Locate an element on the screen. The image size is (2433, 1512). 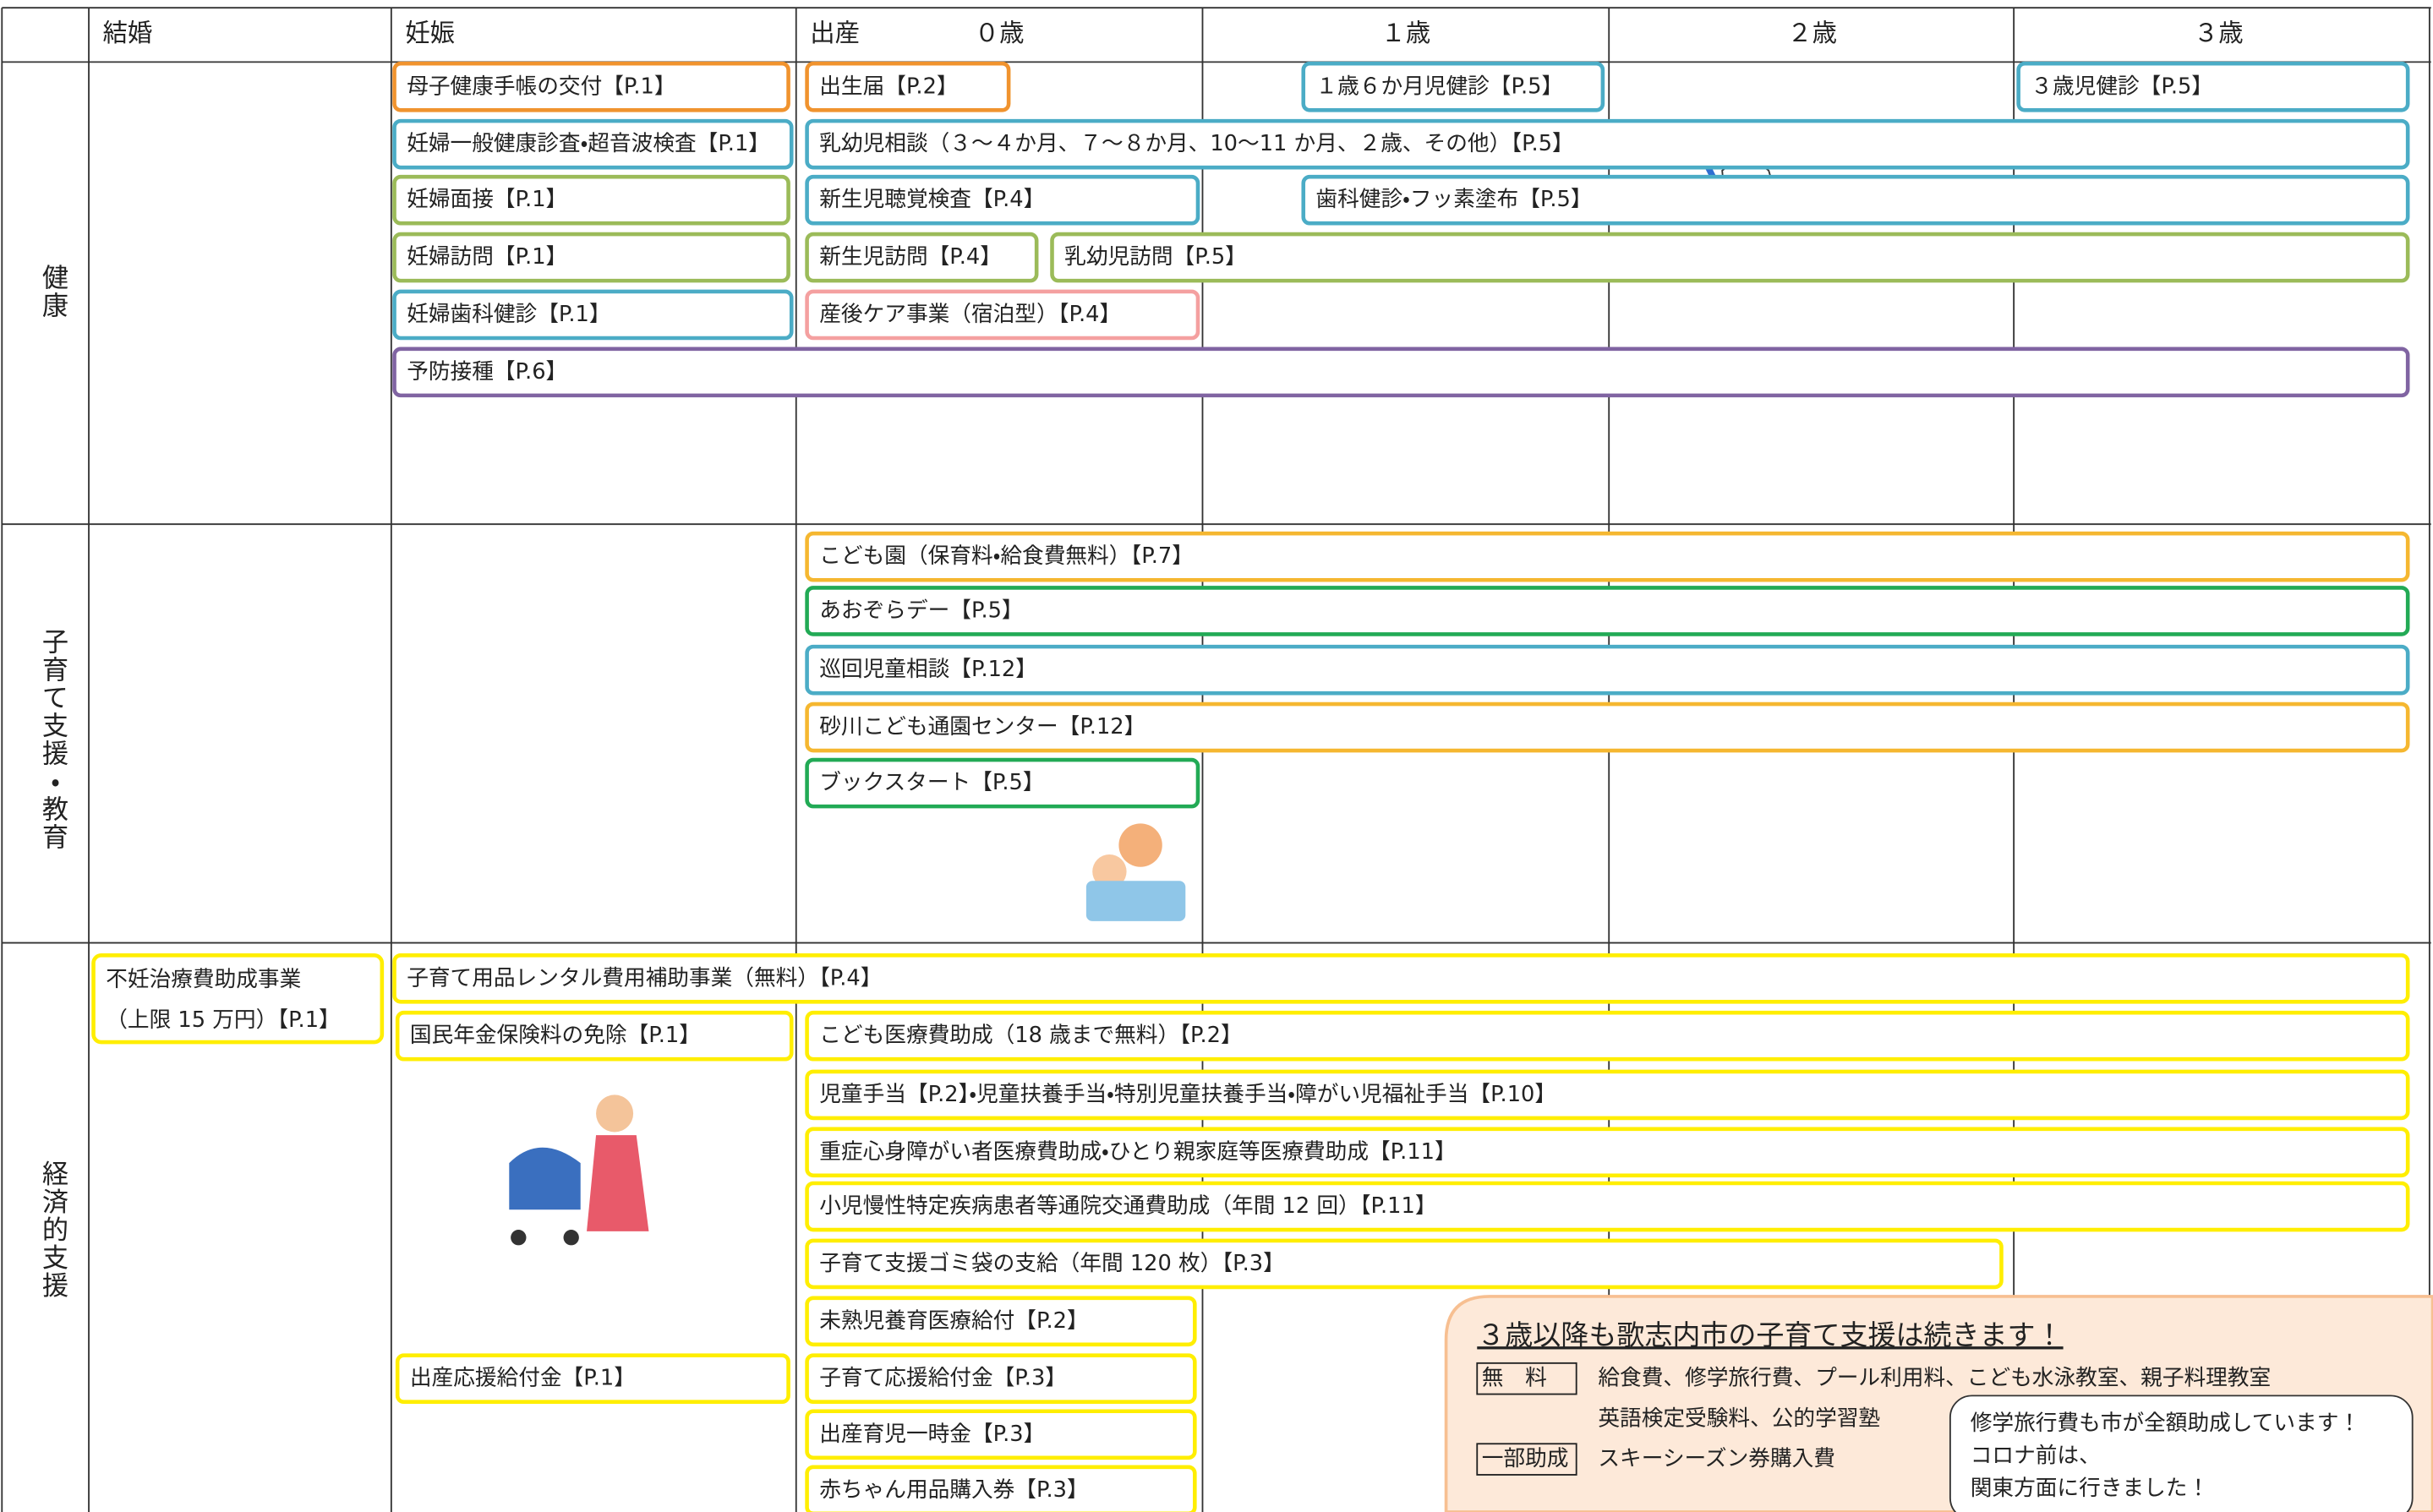
column-header: 出産 is located at coordinates (835, 33).